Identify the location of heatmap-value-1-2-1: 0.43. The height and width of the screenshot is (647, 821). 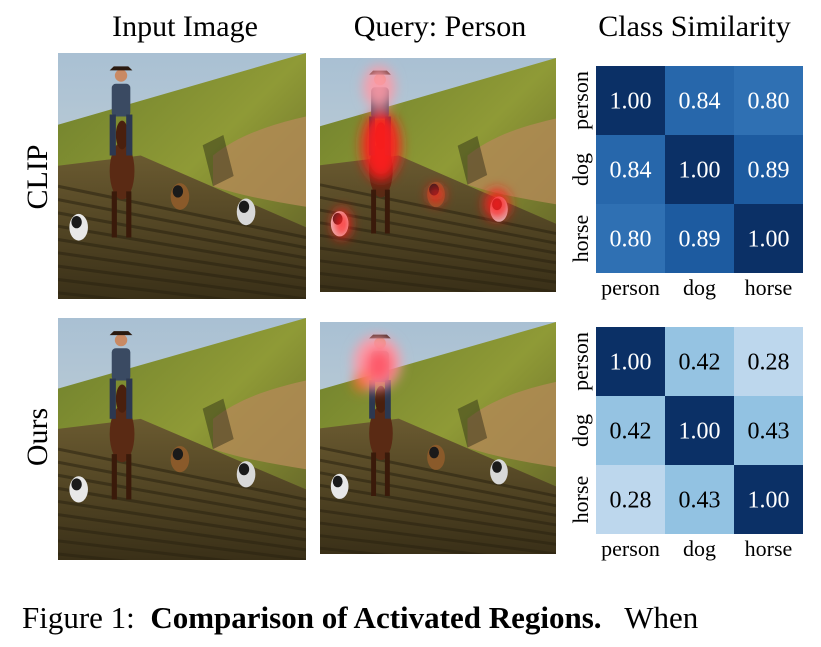
(700, 501).